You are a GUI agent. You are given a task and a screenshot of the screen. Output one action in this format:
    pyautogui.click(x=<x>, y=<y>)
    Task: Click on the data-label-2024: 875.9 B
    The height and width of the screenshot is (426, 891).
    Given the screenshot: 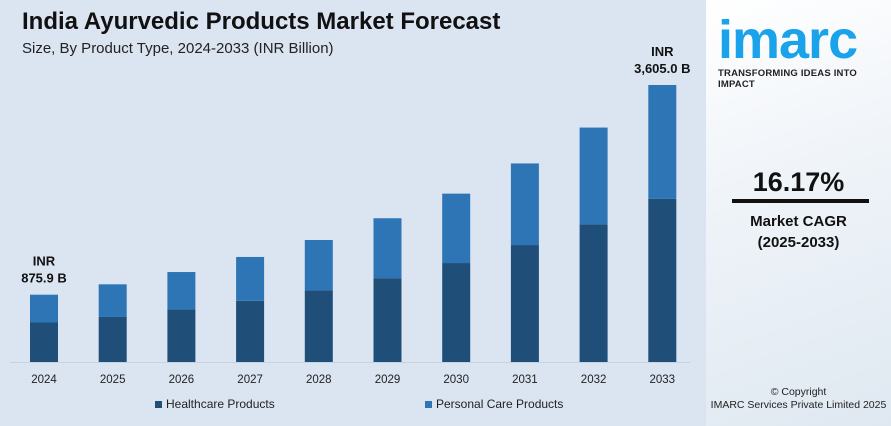 What is the action you would take?
    pyautogui.click(x=44, y=278)
    